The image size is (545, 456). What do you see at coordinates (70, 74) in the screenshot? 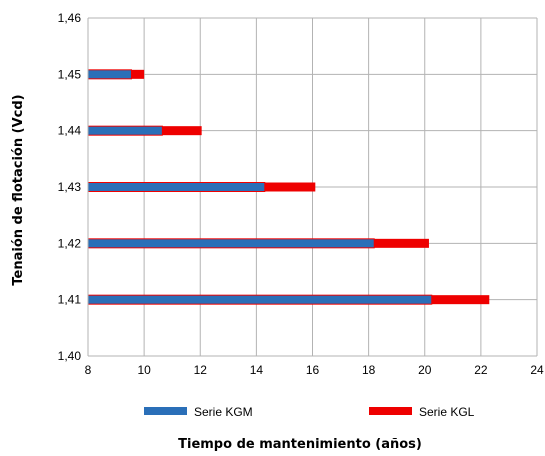
I see `y-tick-label: 1,45` at bounding box center [70, 74].